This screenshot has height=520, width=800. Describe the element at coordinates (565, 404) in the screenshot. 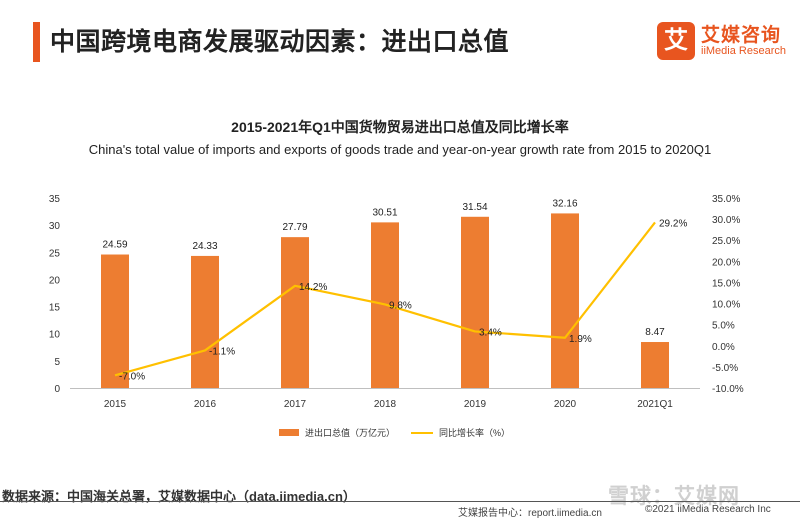

I see `x-tick-label: 2020` at that location.